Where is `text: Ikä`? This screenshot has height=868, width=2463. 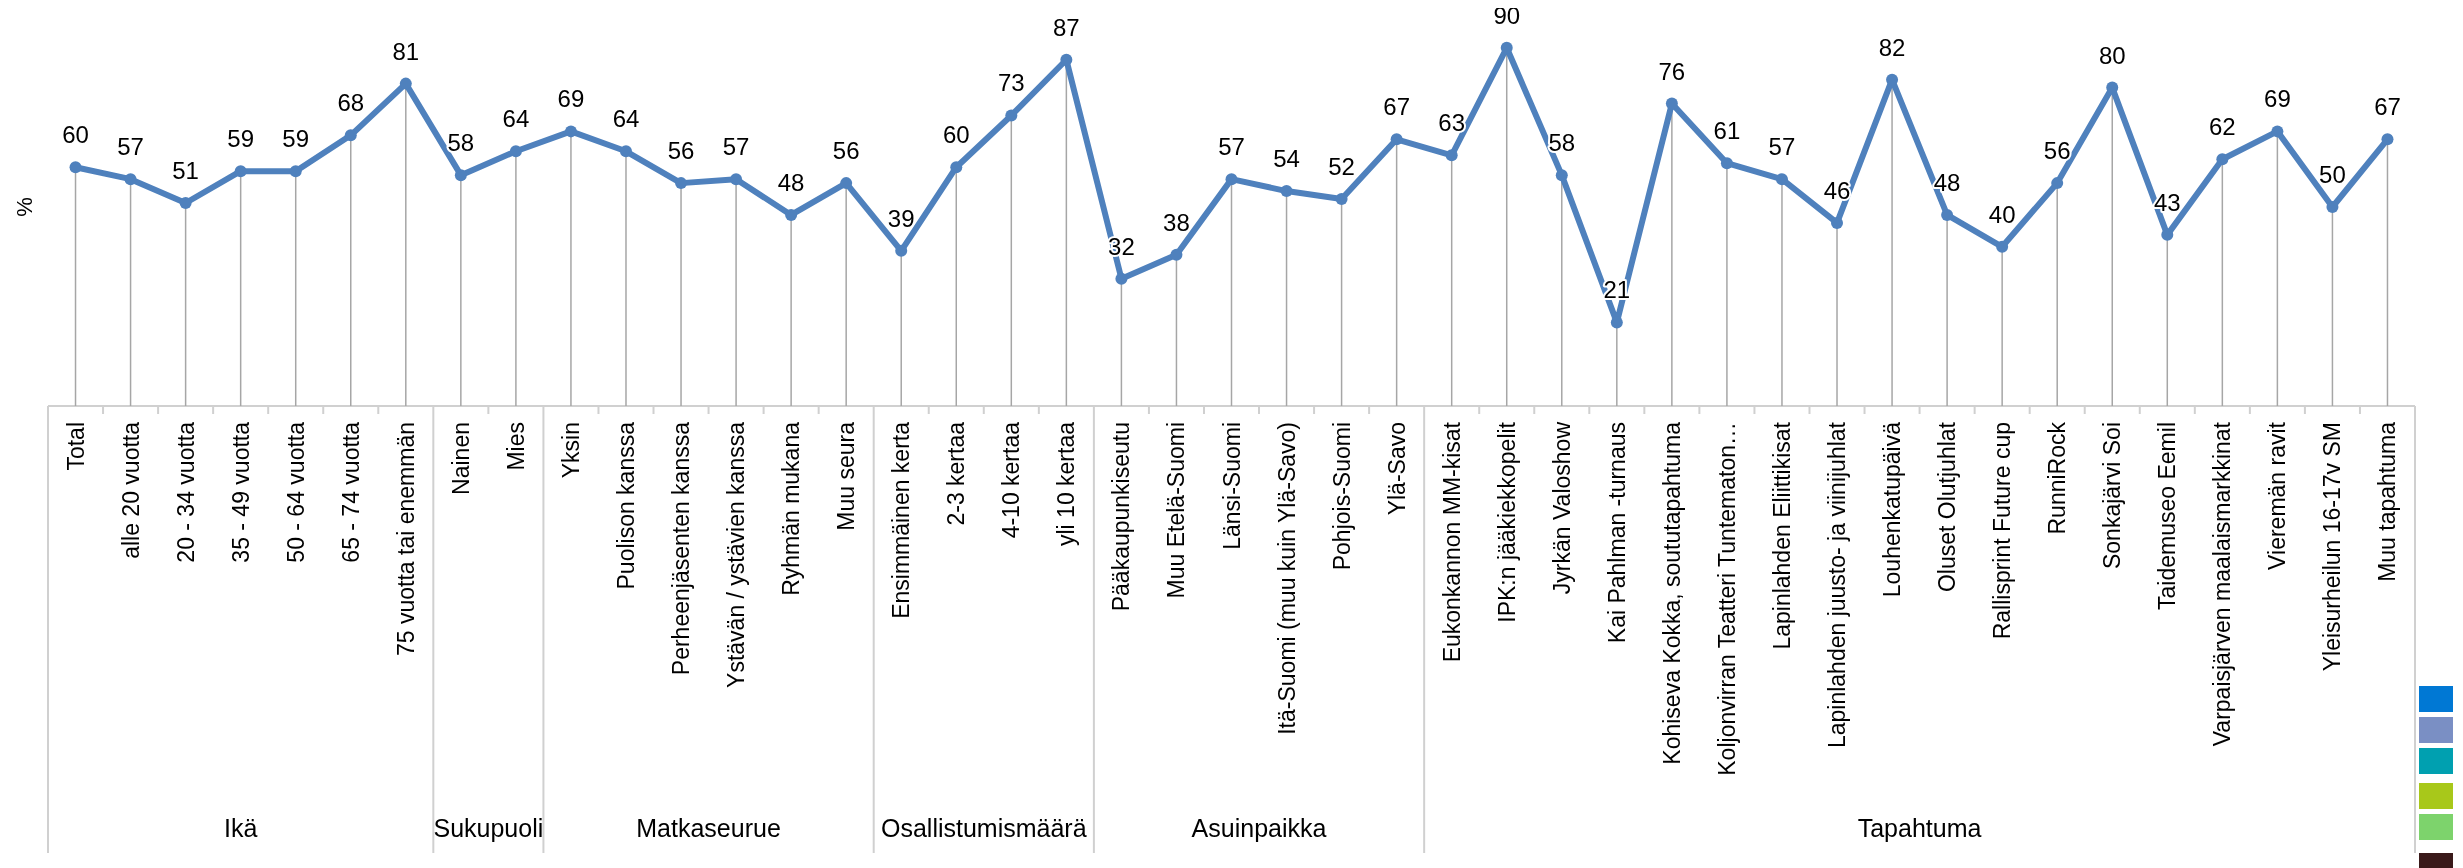 text: Ikä is located at coordinates (240, 828).